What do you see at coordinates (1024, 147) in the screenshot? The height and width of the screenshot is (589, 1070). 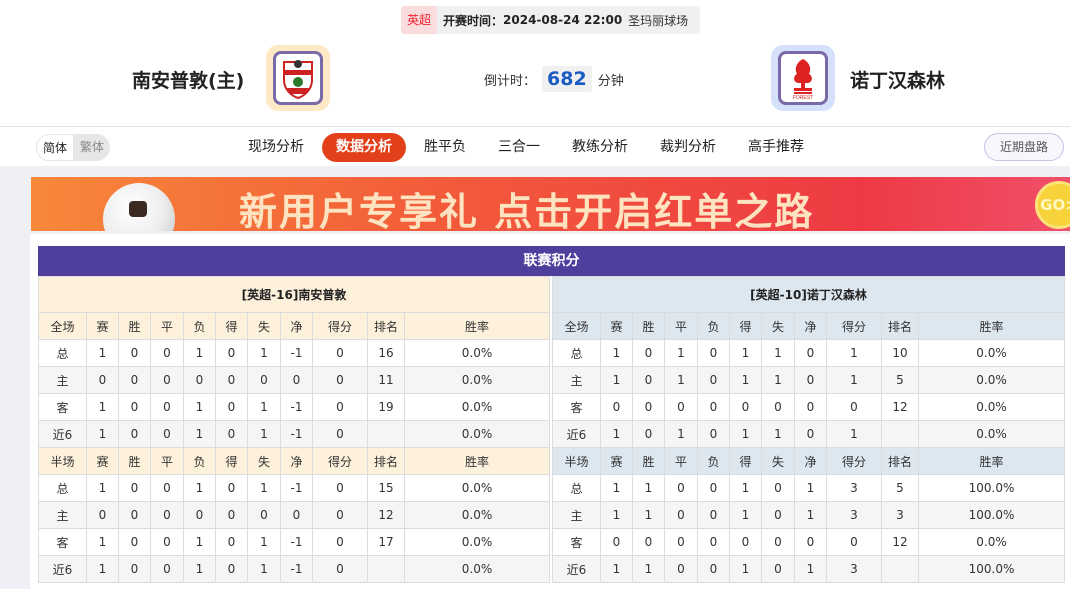 I see `recent-odds-button: 近期盘路` at bounding box center [1024, 147].